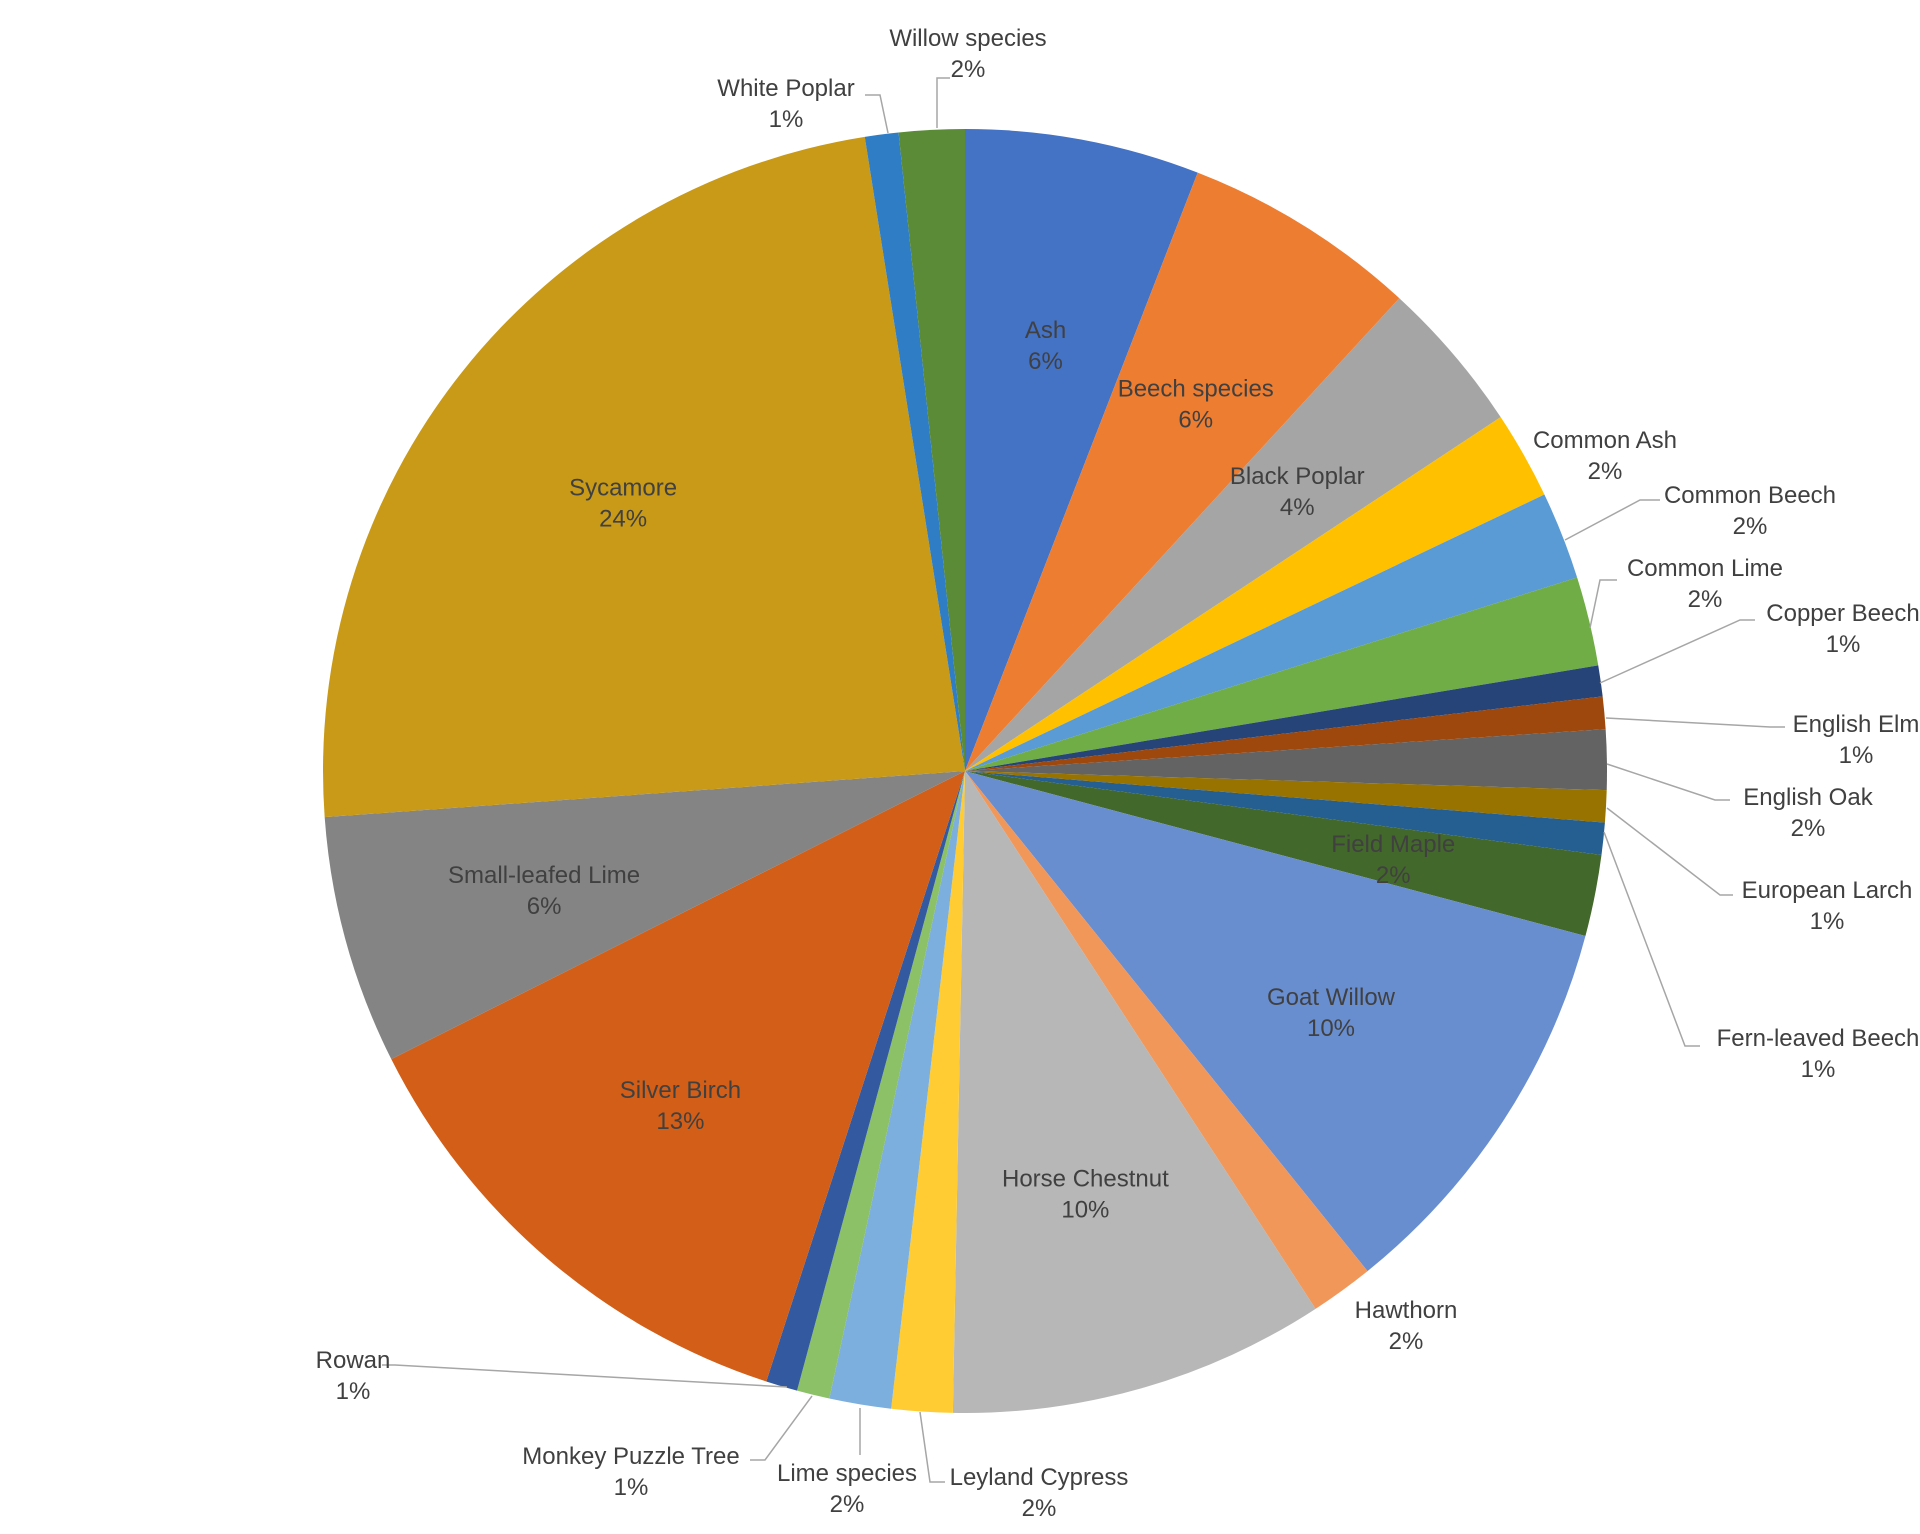 This screenshot has width=1920, height=1534. What do you see at coordinates (1393, 860) in the screenshot?
I see `slice-label-field-maple: Field Maple 2%` at bounding box center [1393, 860].